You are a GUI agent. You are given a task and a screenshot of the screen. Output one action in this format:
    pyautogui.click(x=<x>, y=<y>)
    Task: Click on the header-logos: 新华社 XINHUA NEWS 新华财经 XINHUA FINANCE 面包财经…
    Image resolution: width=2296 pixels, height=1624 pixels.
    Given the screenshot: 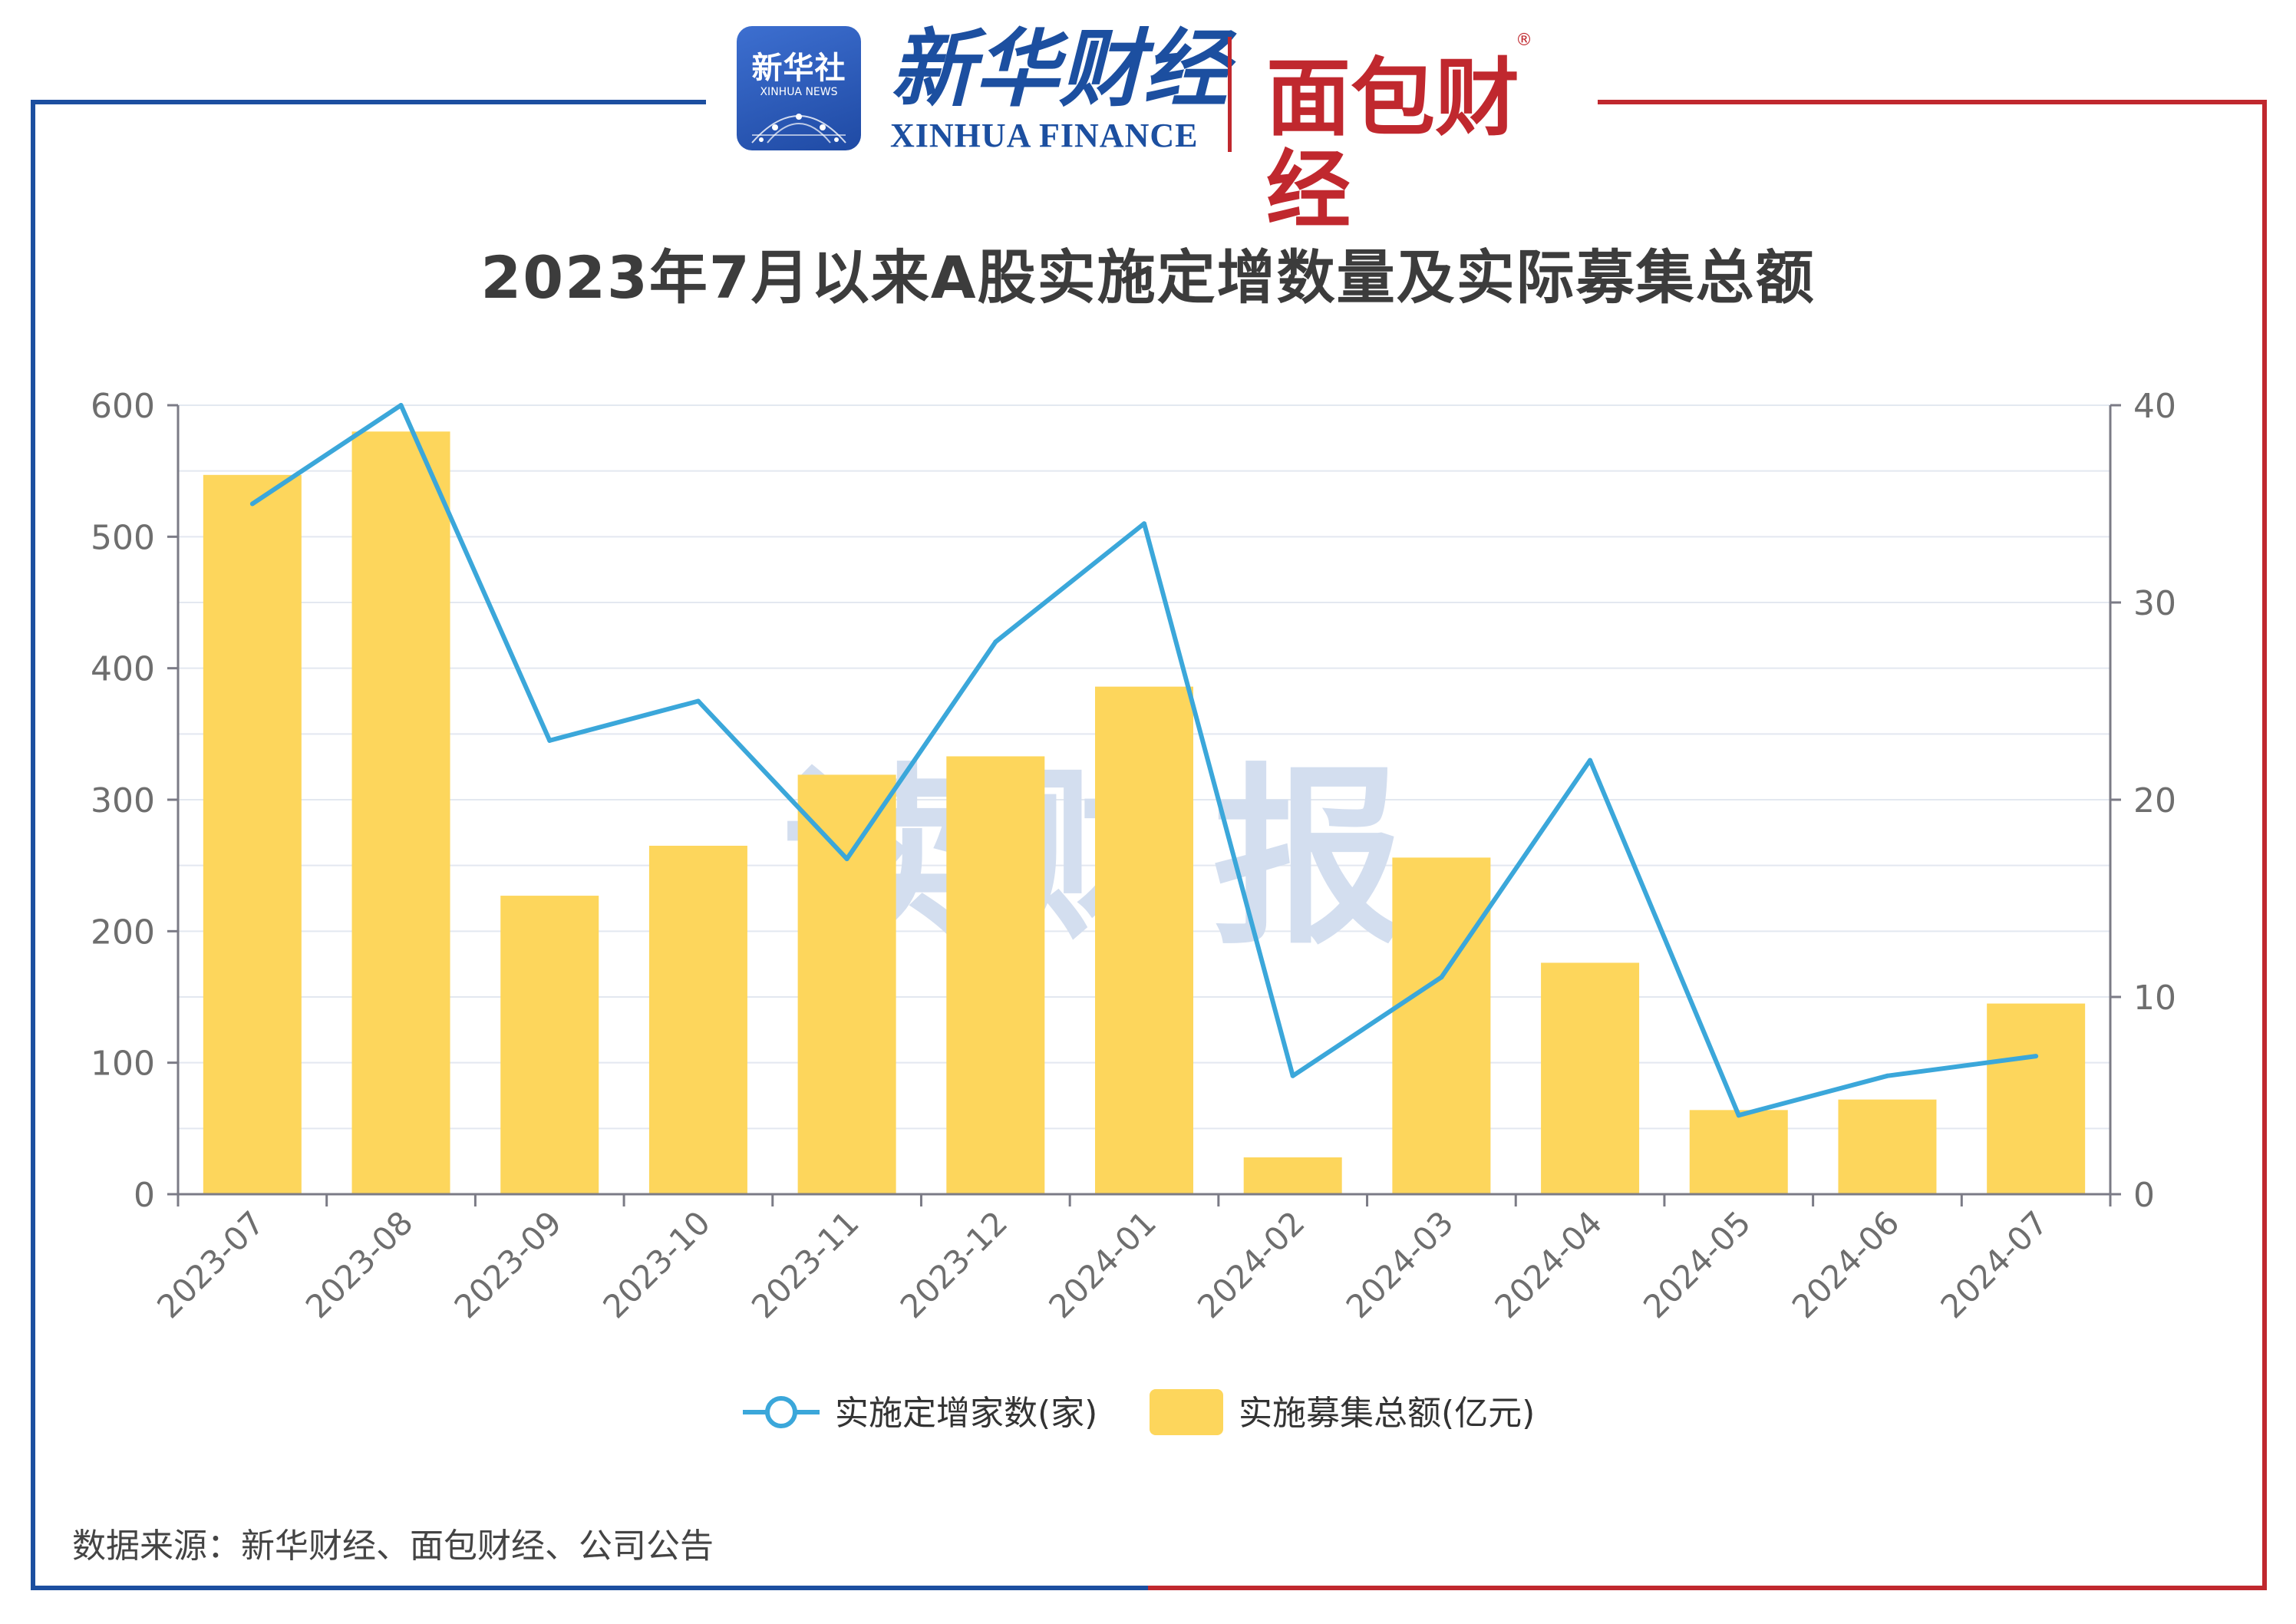 What is the action you would take?
    pyautogui.click(x=1155, y=126)
    